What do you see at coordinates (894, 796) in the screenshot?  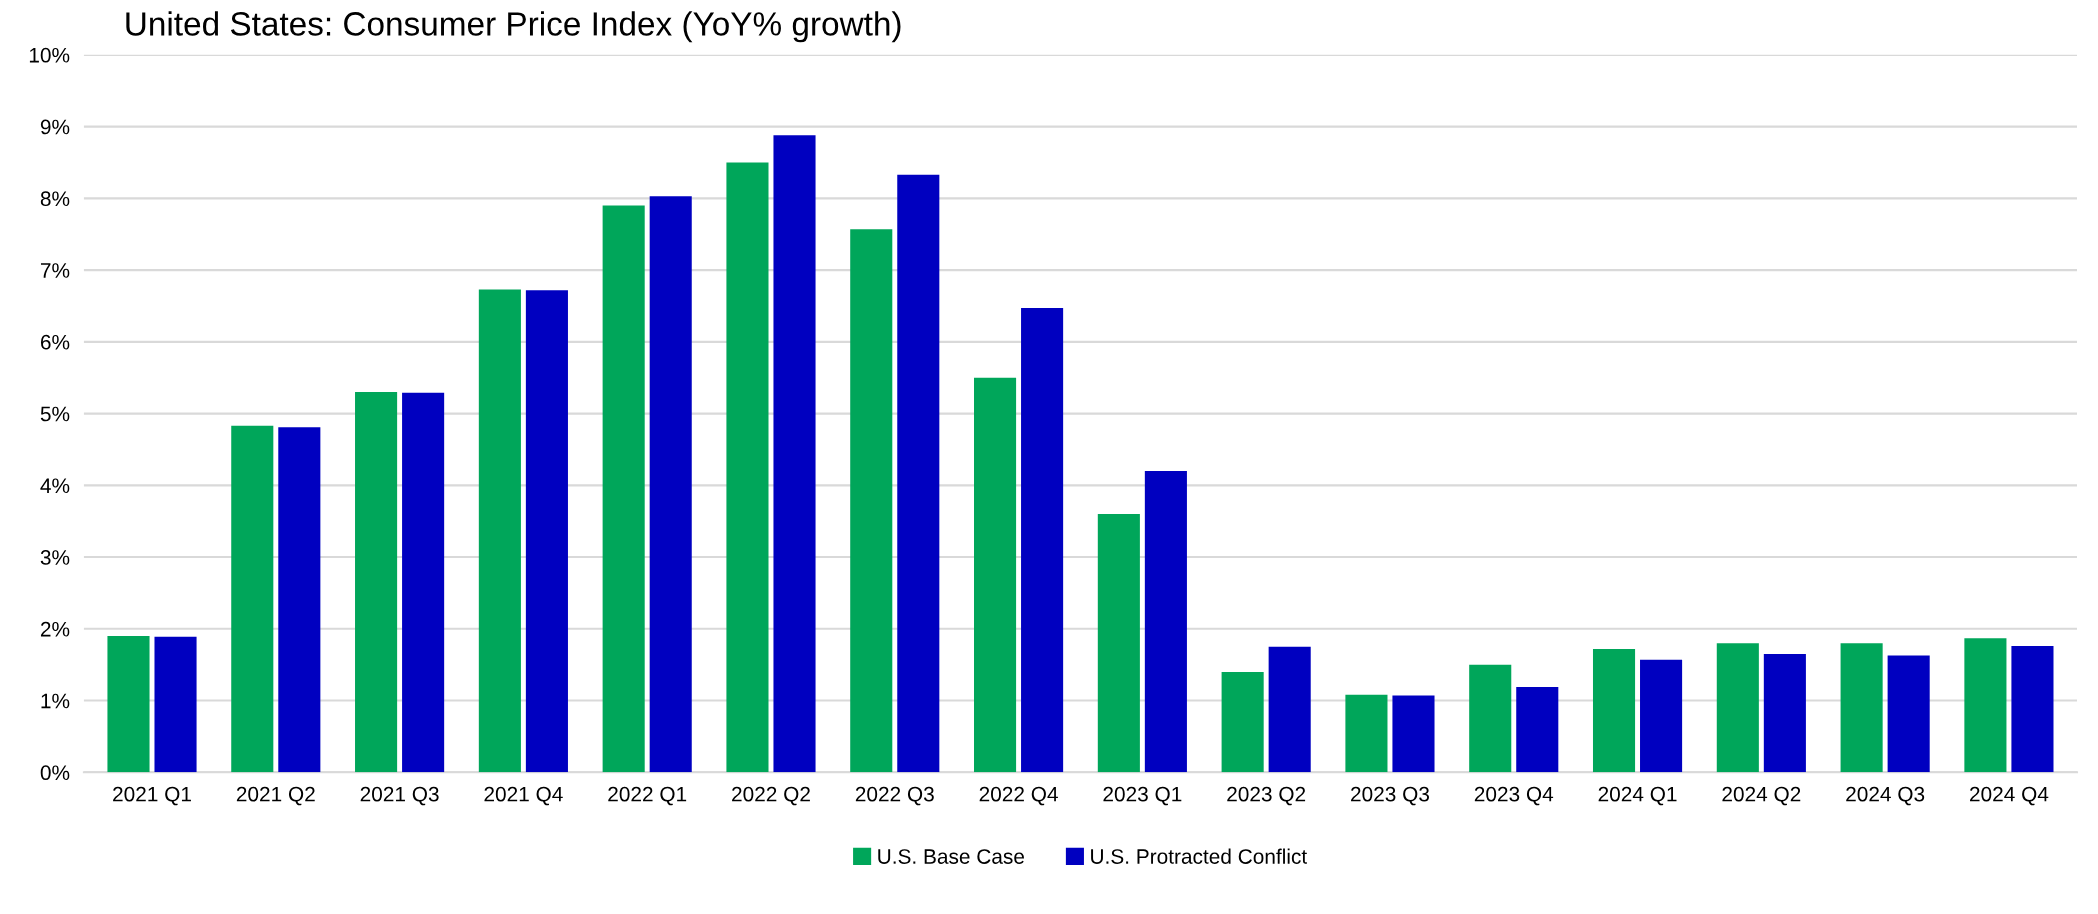 I see `x-tick-label: 2022 Q3` at bounding box center [894, 796].